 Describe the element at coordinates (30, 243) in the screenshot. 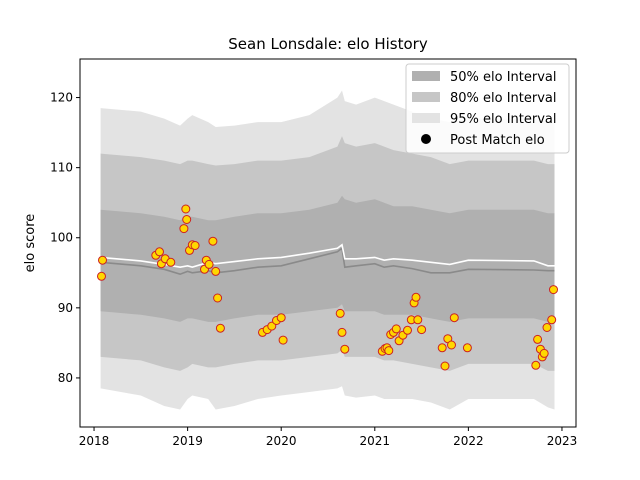

I see `y-axis-label: elo score` at that location.